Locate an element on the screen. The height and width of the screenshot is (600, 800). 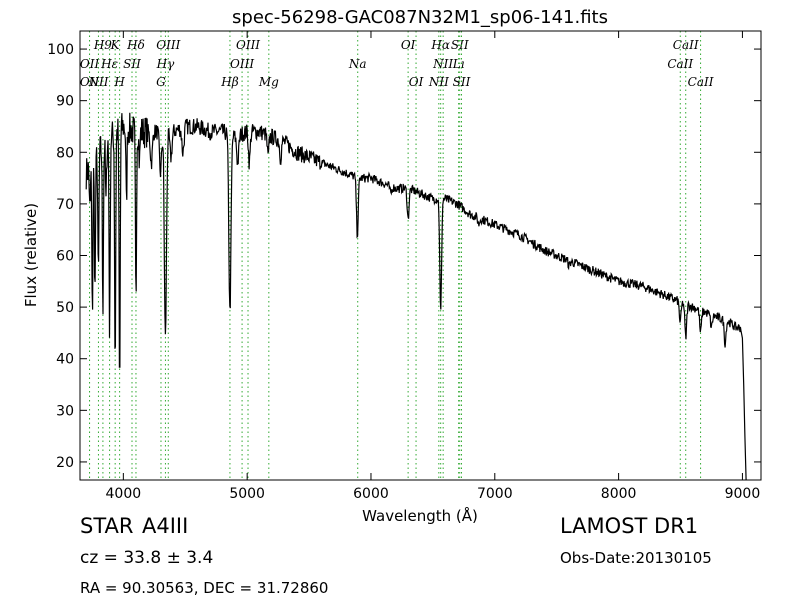
marker-label-5: K is located at coordinates (115, 45).